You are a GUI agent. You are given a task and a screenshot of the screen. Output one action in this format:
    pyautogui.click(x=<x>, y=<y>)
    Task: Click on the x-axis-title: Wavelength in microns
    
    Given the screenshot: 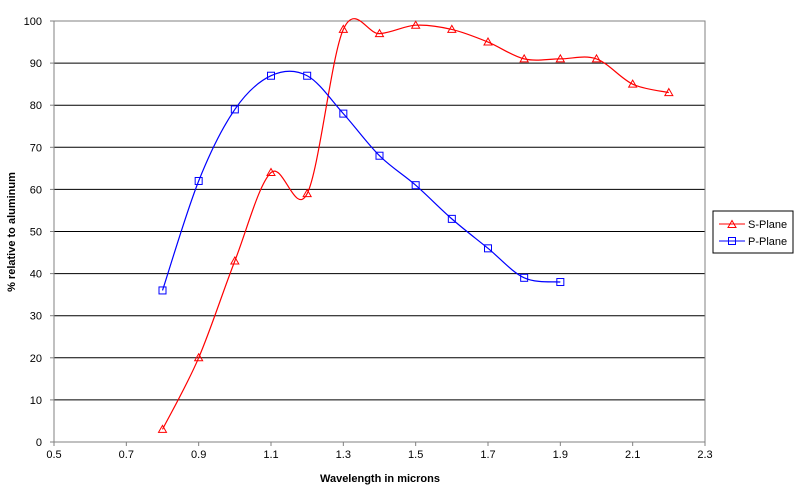 What is the action you would take?
    pyautogui.click(x=380, y=479)
    